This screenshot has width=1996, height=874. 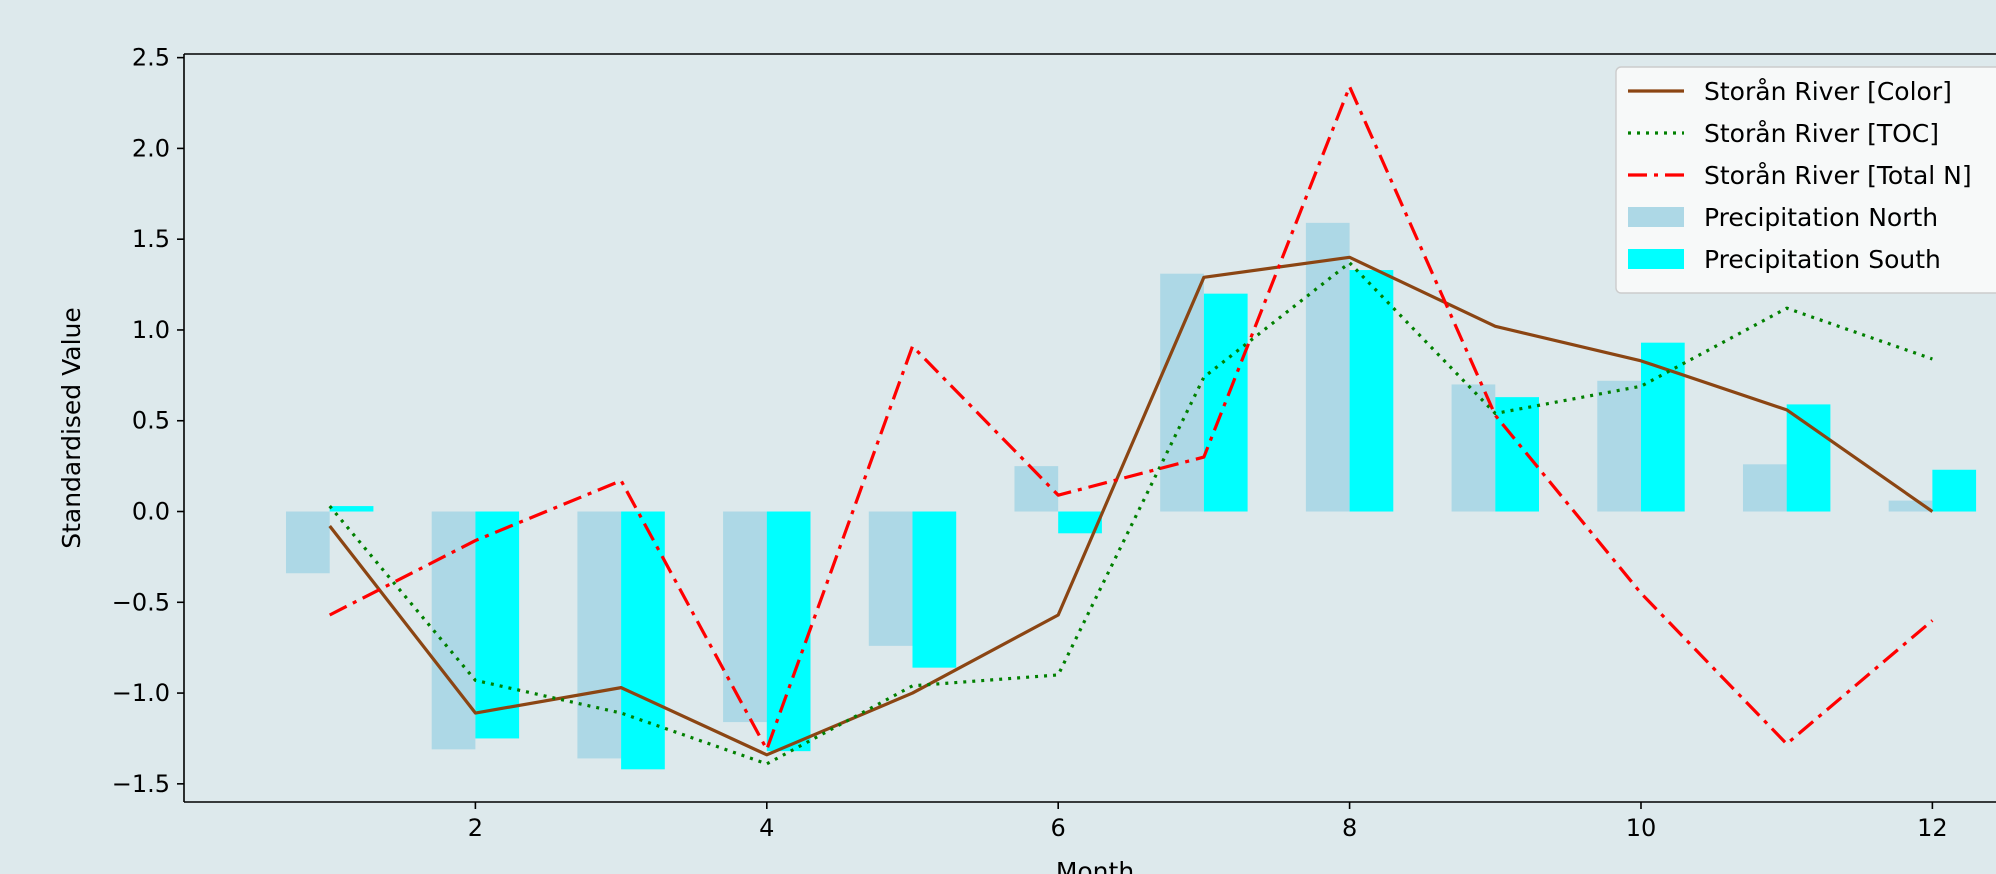 What do you see at coordinates (766, 828) in the screenshot?
I see `x-tick-label: 4` at bounding box center [766, 828].